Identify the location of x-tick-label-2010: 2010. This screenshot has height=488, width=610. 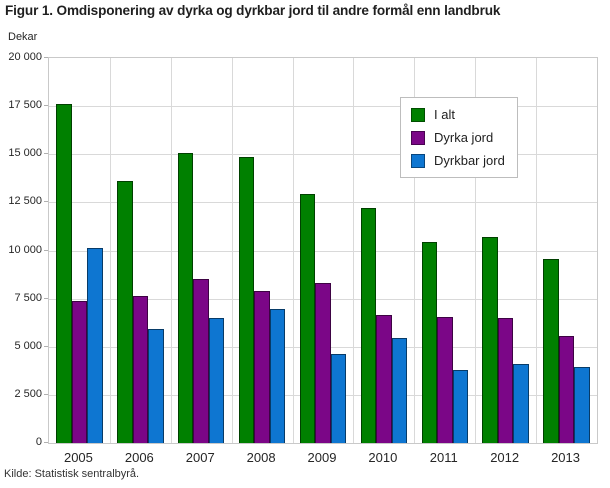
(383, 457).